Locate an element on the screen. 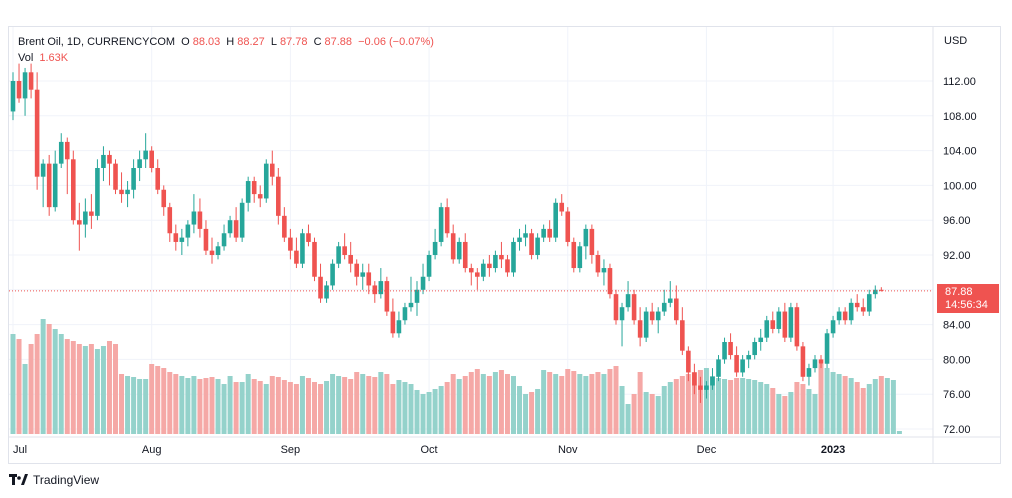 This screenshot has height=498, width=1012. y-tick-label: 92.00 is located at coordinates (957, 256).